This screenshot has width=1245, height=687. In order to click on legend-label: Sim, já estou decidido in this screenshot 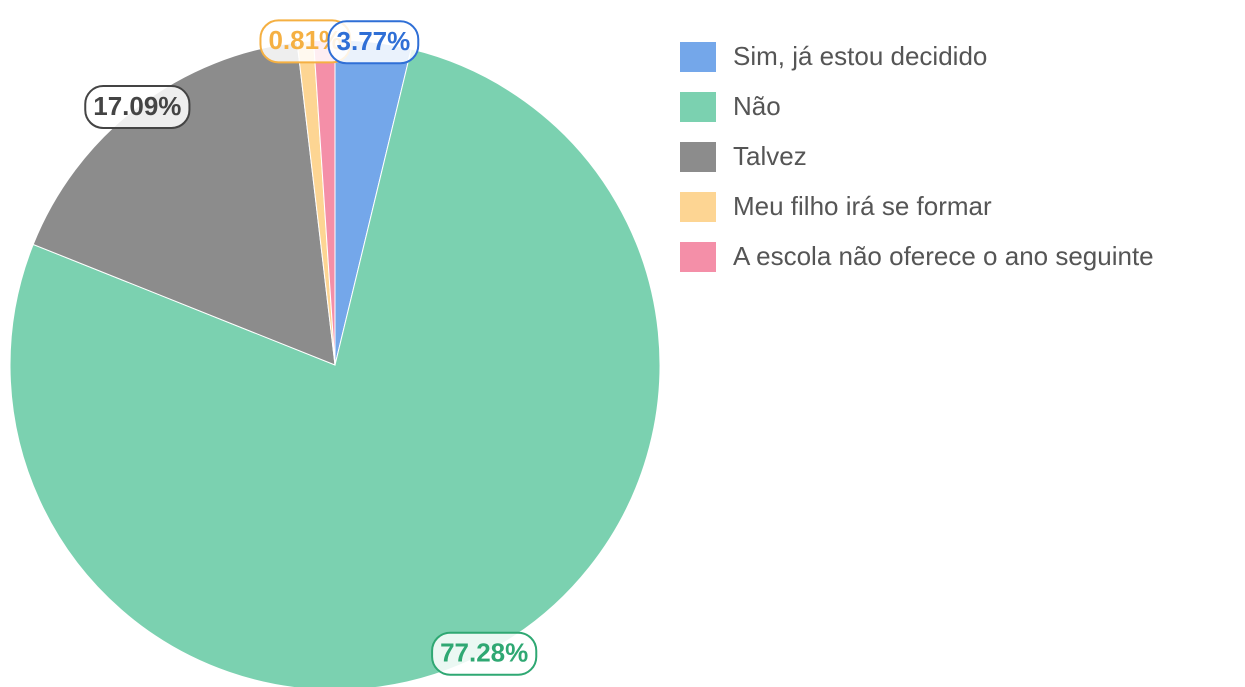, I will do `click(860, 56)`.